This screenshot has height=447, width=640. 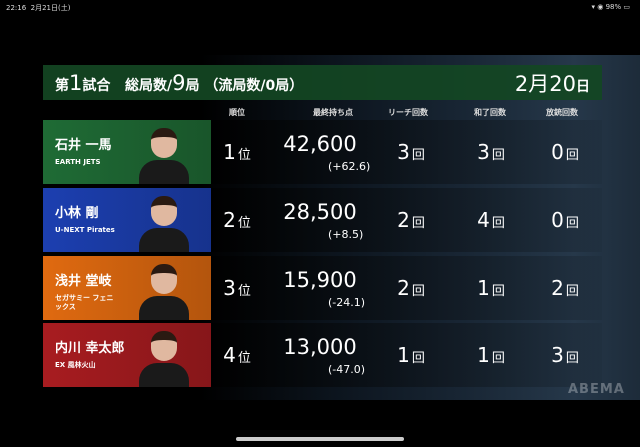 I want to click on col-rank: 順位, so click(x=237, y=112).